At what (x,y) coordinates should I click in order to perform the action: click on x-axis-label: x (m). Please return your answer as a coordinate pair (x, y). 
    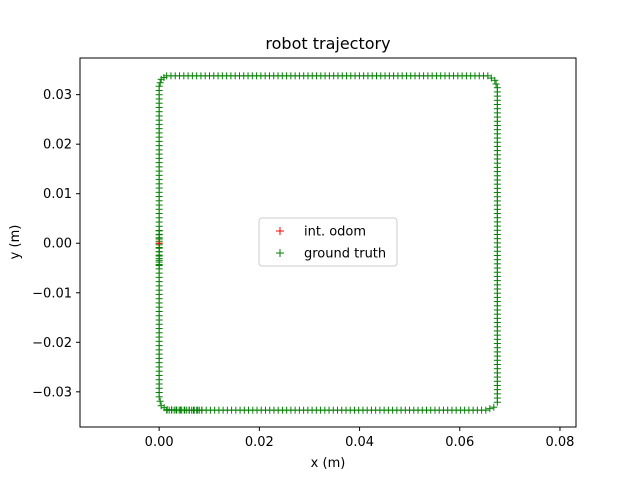
    Looking at the image, I should click on (328, 463).